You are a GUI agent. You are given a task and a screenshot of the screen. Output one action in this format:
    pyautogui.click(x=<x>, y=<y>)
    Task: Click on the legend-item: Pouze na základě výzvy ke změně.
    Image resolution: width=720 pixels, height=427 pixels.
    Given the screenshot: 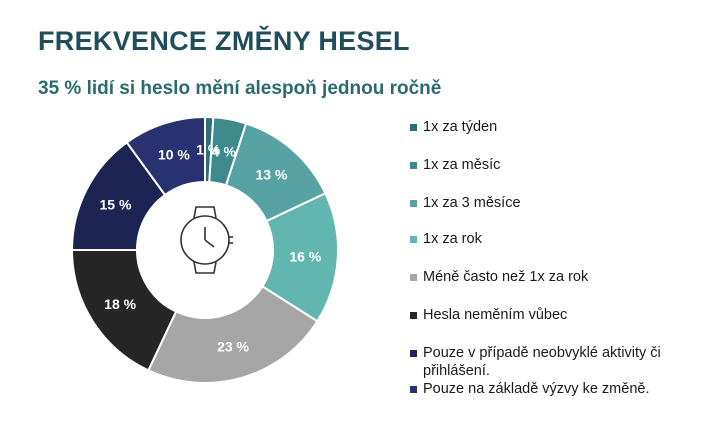 What is the action you would take?
    pyautogui.click(x=529, y=389)
    